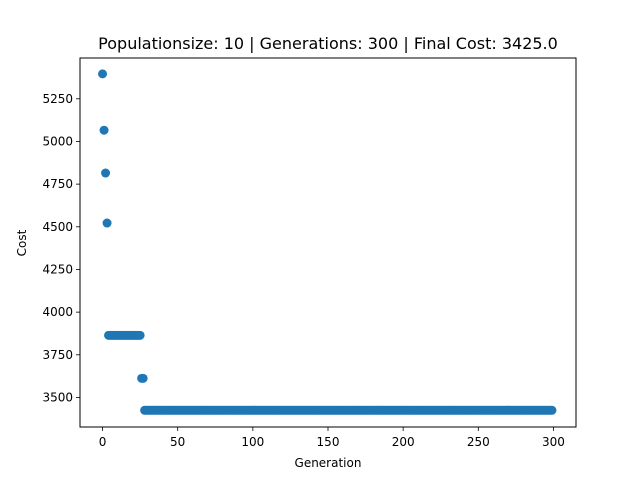 This screenshot has height=480, width=640. What do you see at coordinates (57, 397) in the screenshot?
I see `y-tick-label: 3500` at bounding box center [57, 397].